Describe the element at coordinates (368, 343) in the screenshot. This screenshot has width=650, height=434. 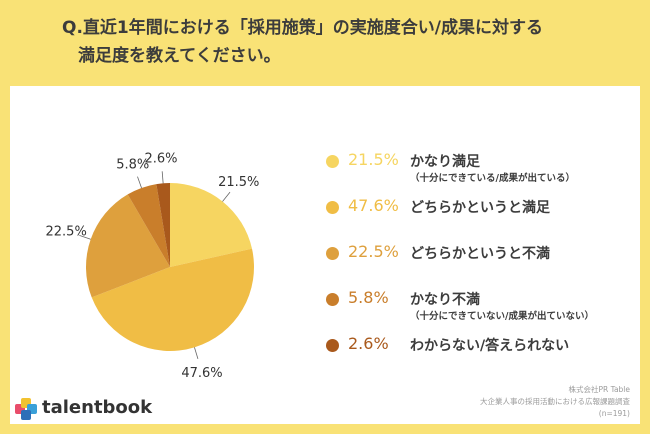
I see `legend-percent: 2.6%` at that location.